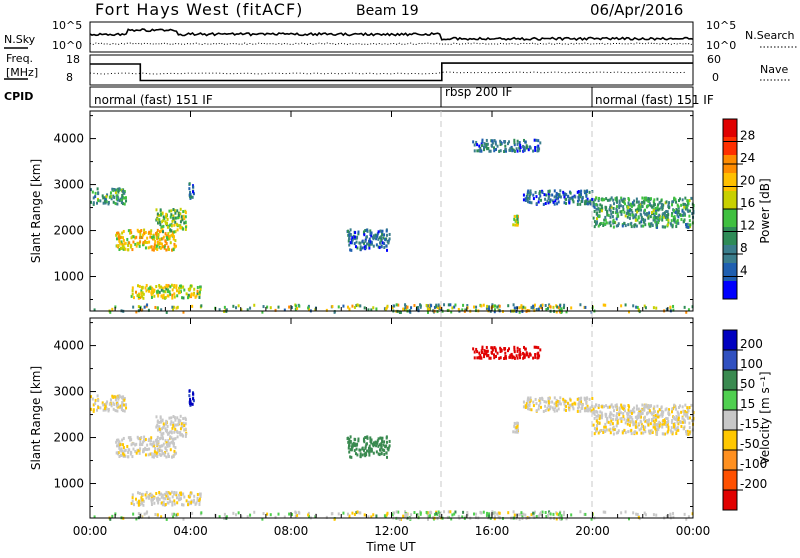  Describe the element at coordinates (68, 346) in the screenshot. I see `y-tick-label: 4000` at that location.